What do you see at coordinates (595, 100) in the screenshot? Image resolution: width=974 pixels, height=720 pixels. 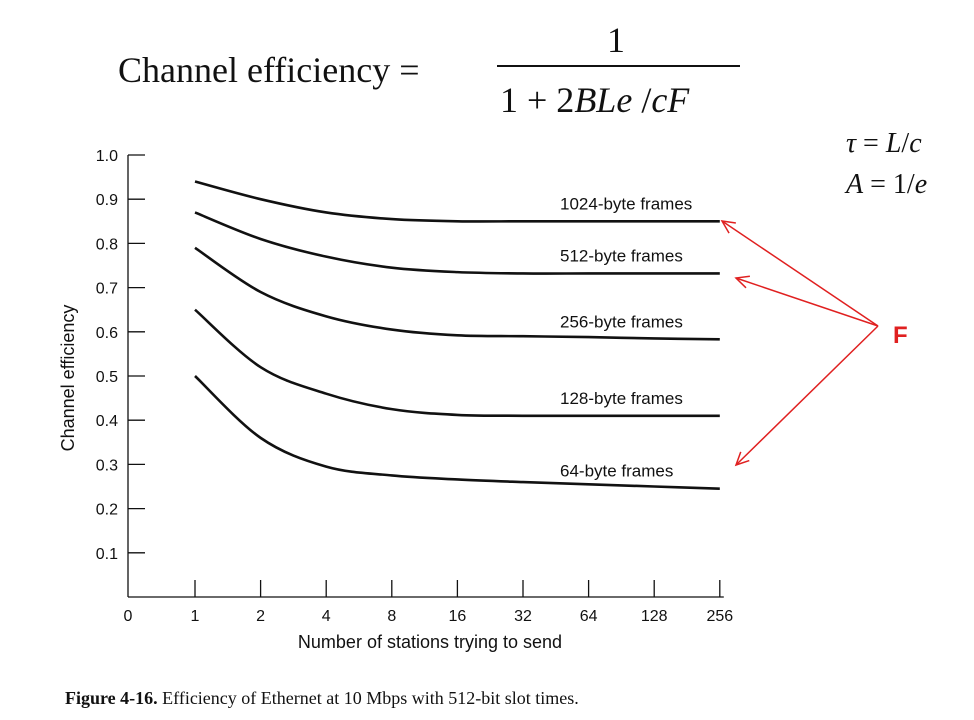 I see `formula-denominator: 1 + 2BLe /cF` at bounding box center [595, 100].